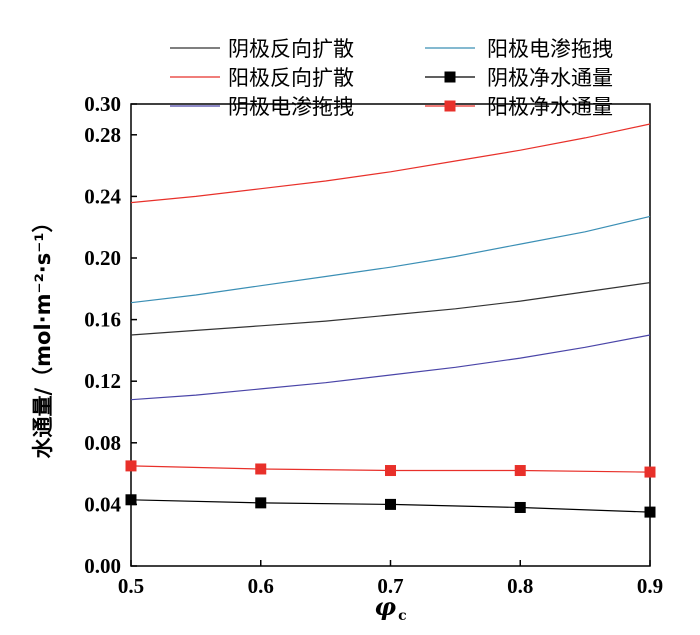  Describe the element at coordinates (102, 504) in the screenshot. I see `y-tick-label: 0.04` at that location.